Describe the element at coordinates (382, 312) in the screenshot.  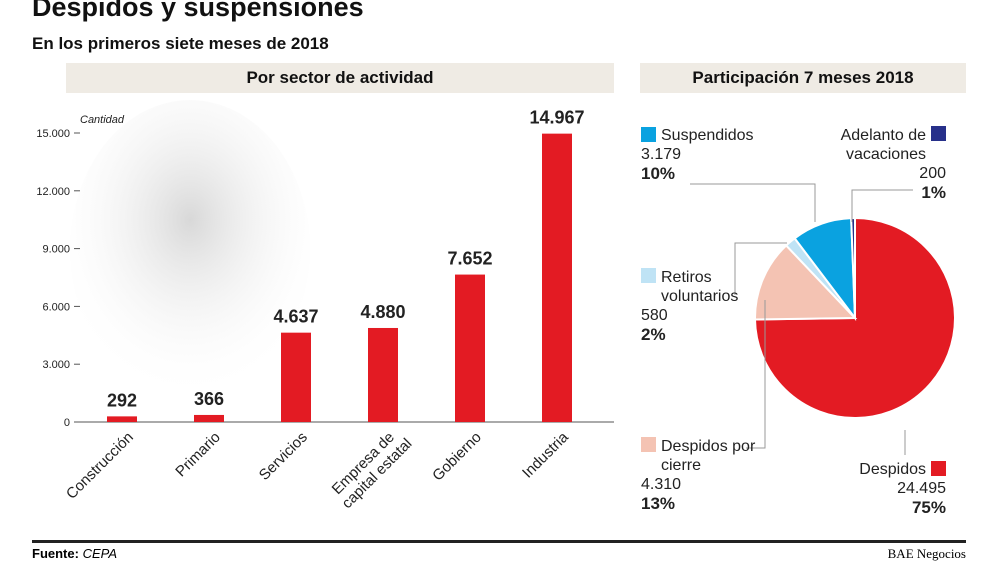
I see `bar-value-label: 4.880` at that location.